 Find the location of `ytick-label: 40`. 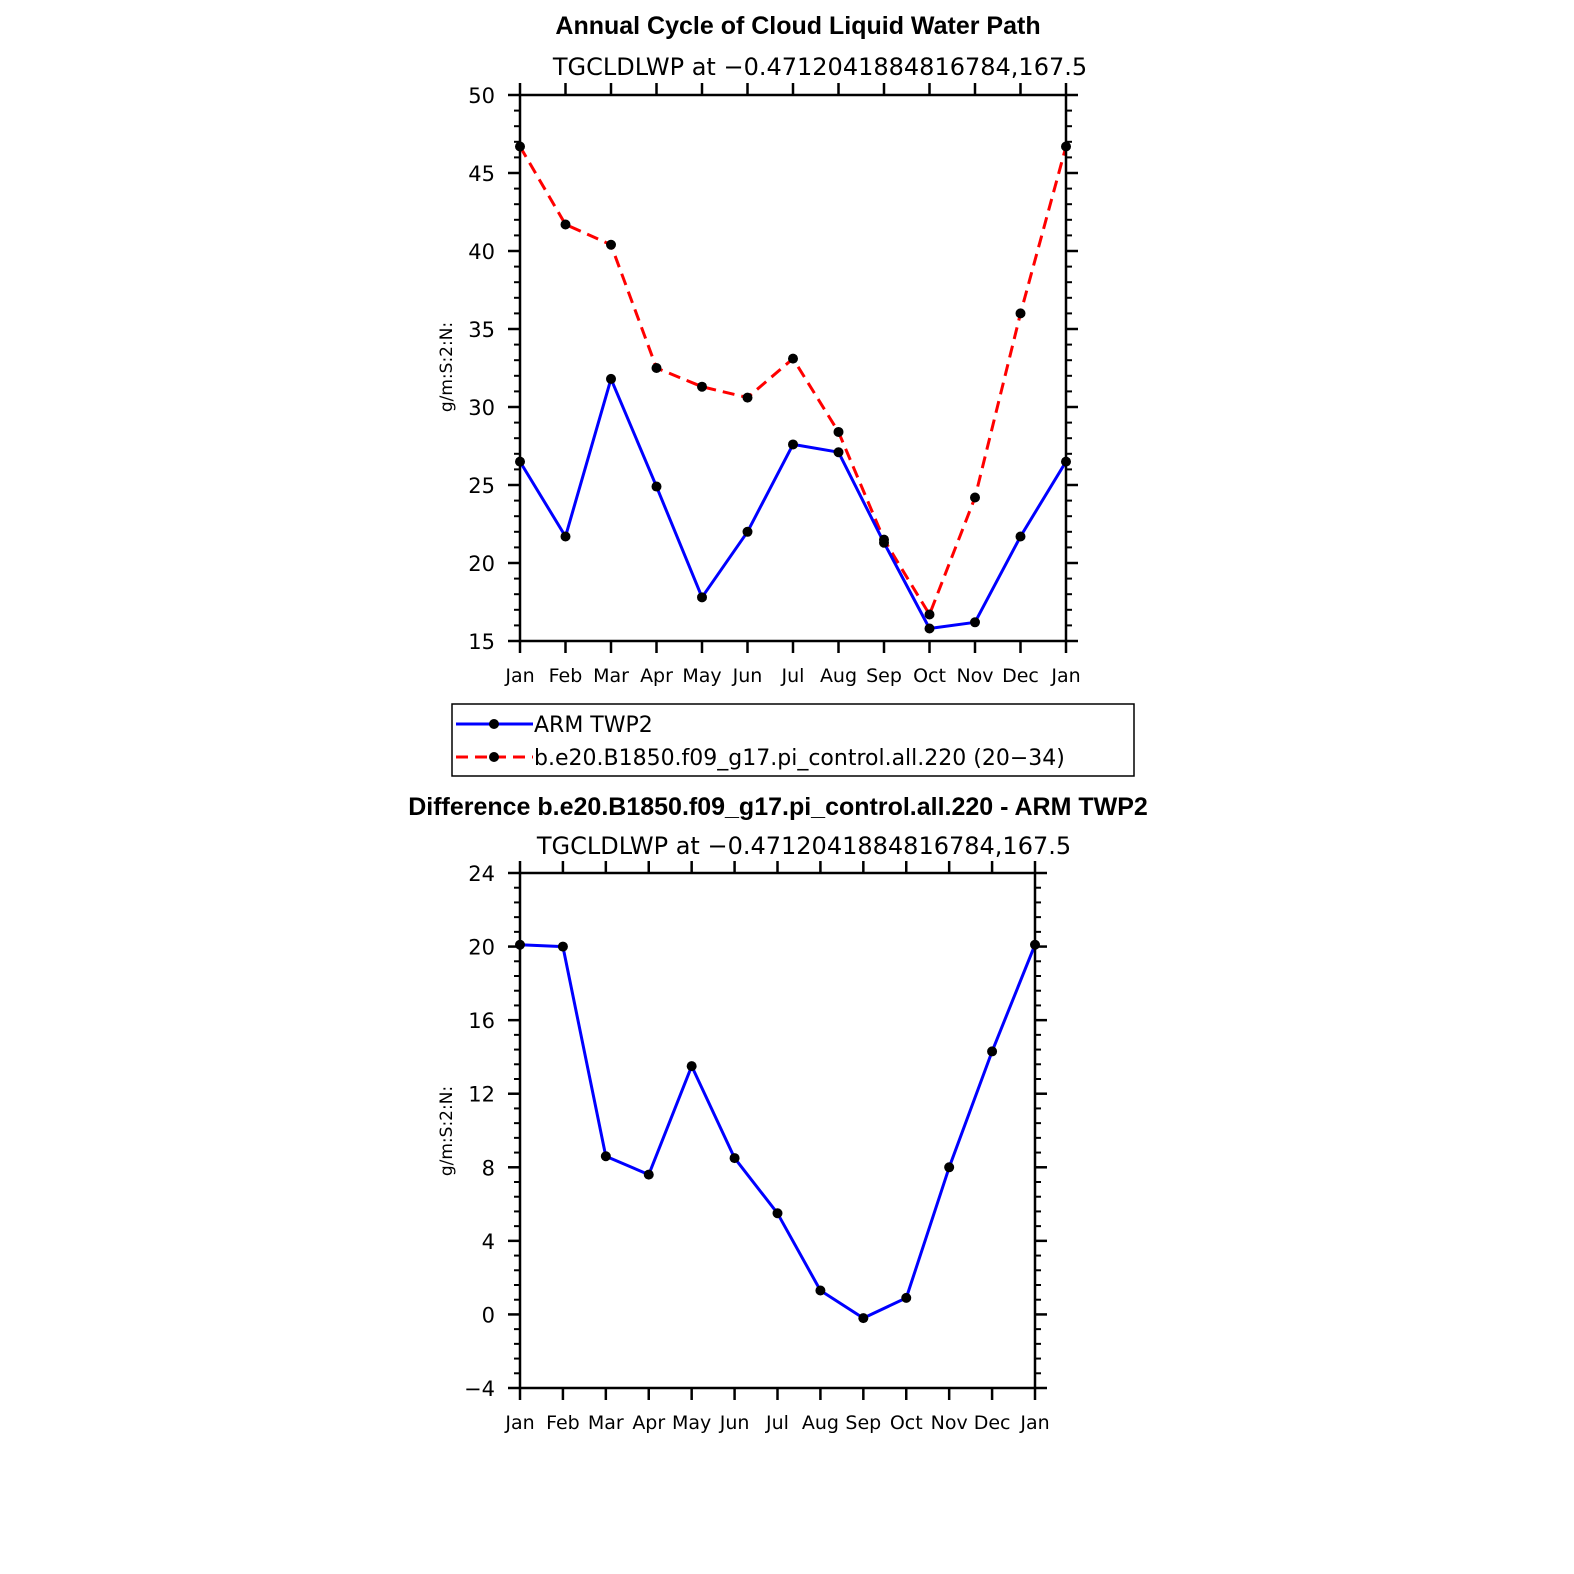

ytick-label: 40 is located at coordinates (481, 252).